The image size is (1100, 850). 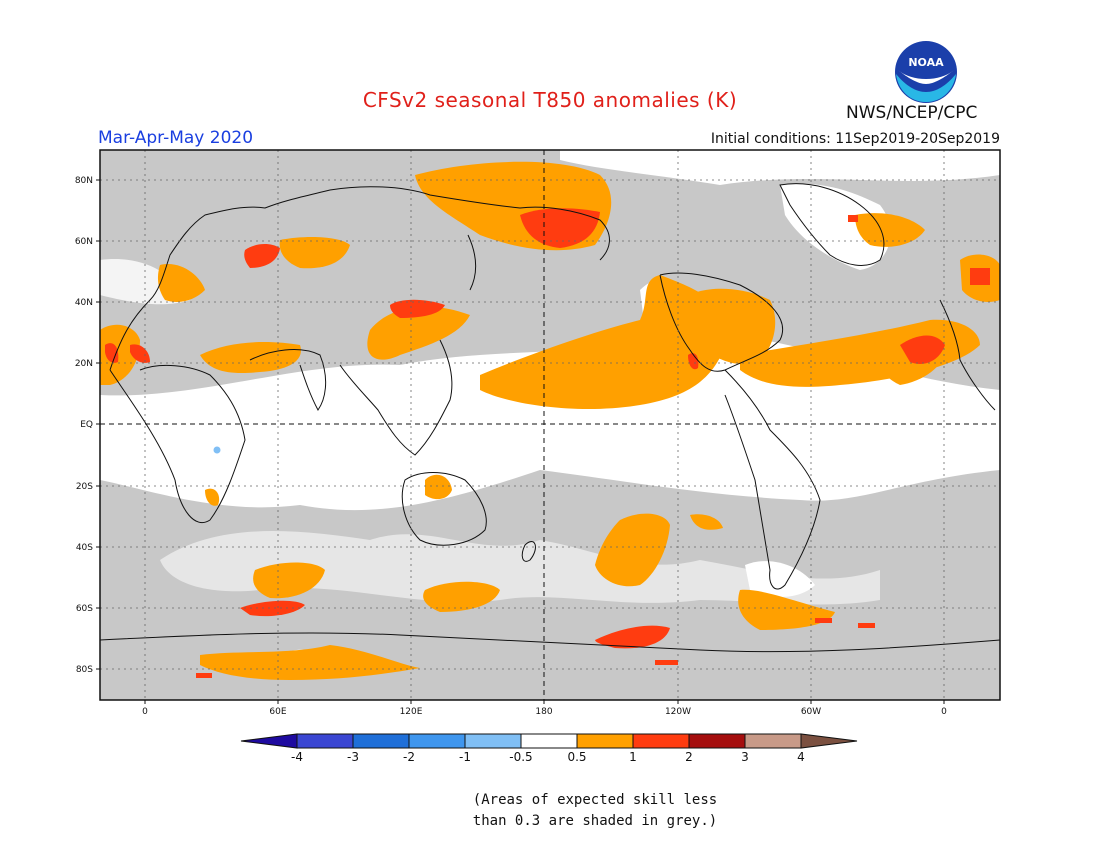 I want to click on lat-label: EQ, so click(x=86, y=425).